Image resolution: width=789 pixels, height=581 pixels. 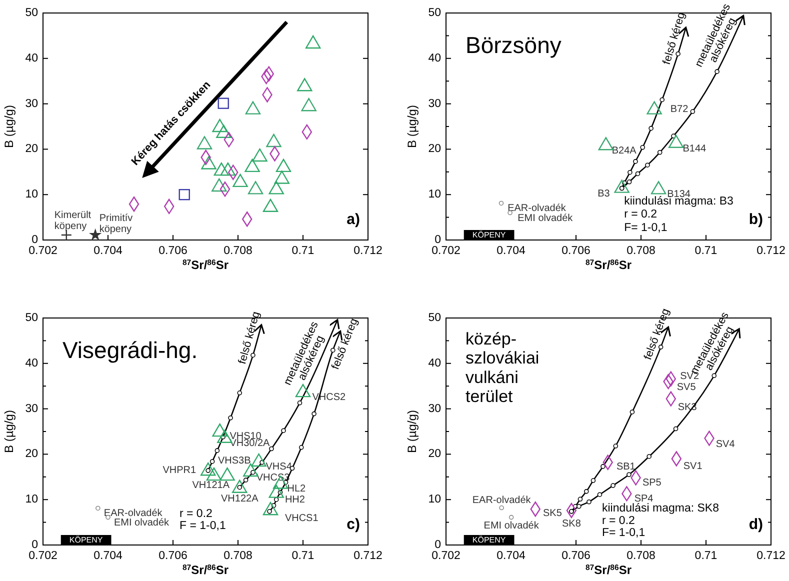 What do you see at coordinates (514, 45) in the screenshot?
I see `text: Börzsöny` at bounding box center [514, 45].